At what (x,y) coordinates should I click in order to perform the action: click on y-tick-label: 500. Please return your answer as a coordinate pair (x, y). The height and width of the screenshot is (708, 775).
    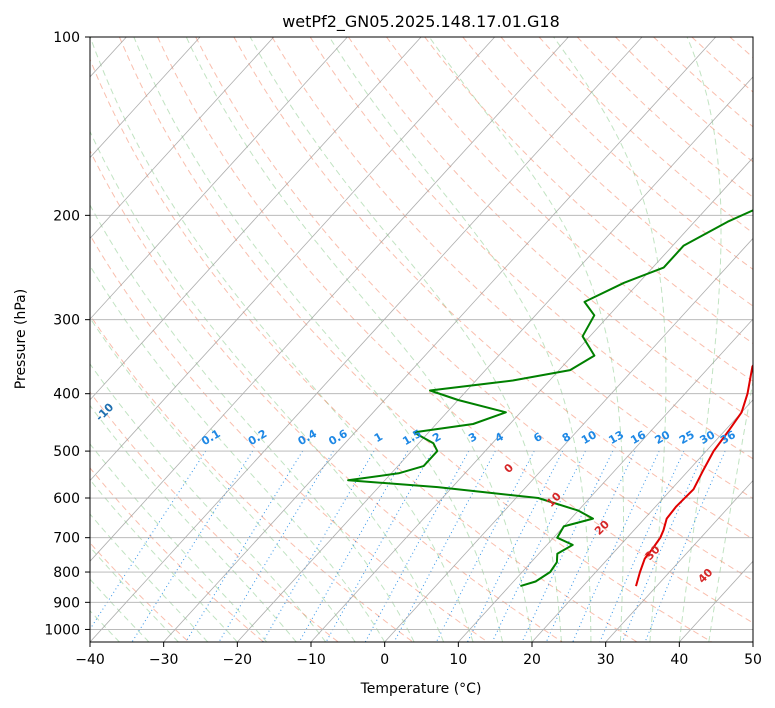
    Looking at the image, I should click on (66, 452).